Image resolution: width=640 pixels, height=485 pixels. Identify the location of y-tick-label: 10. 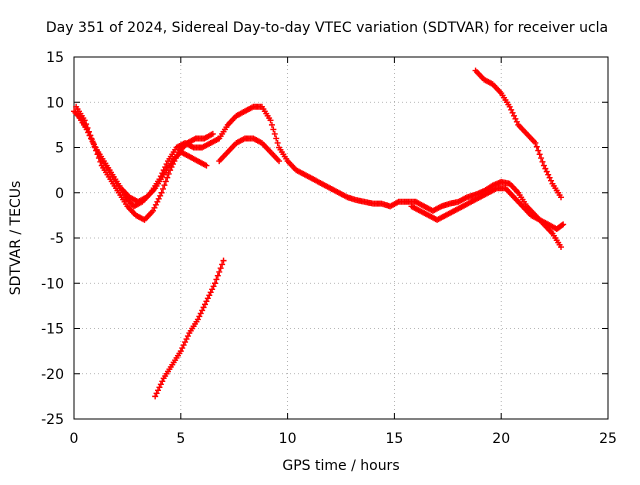
(55, 103).